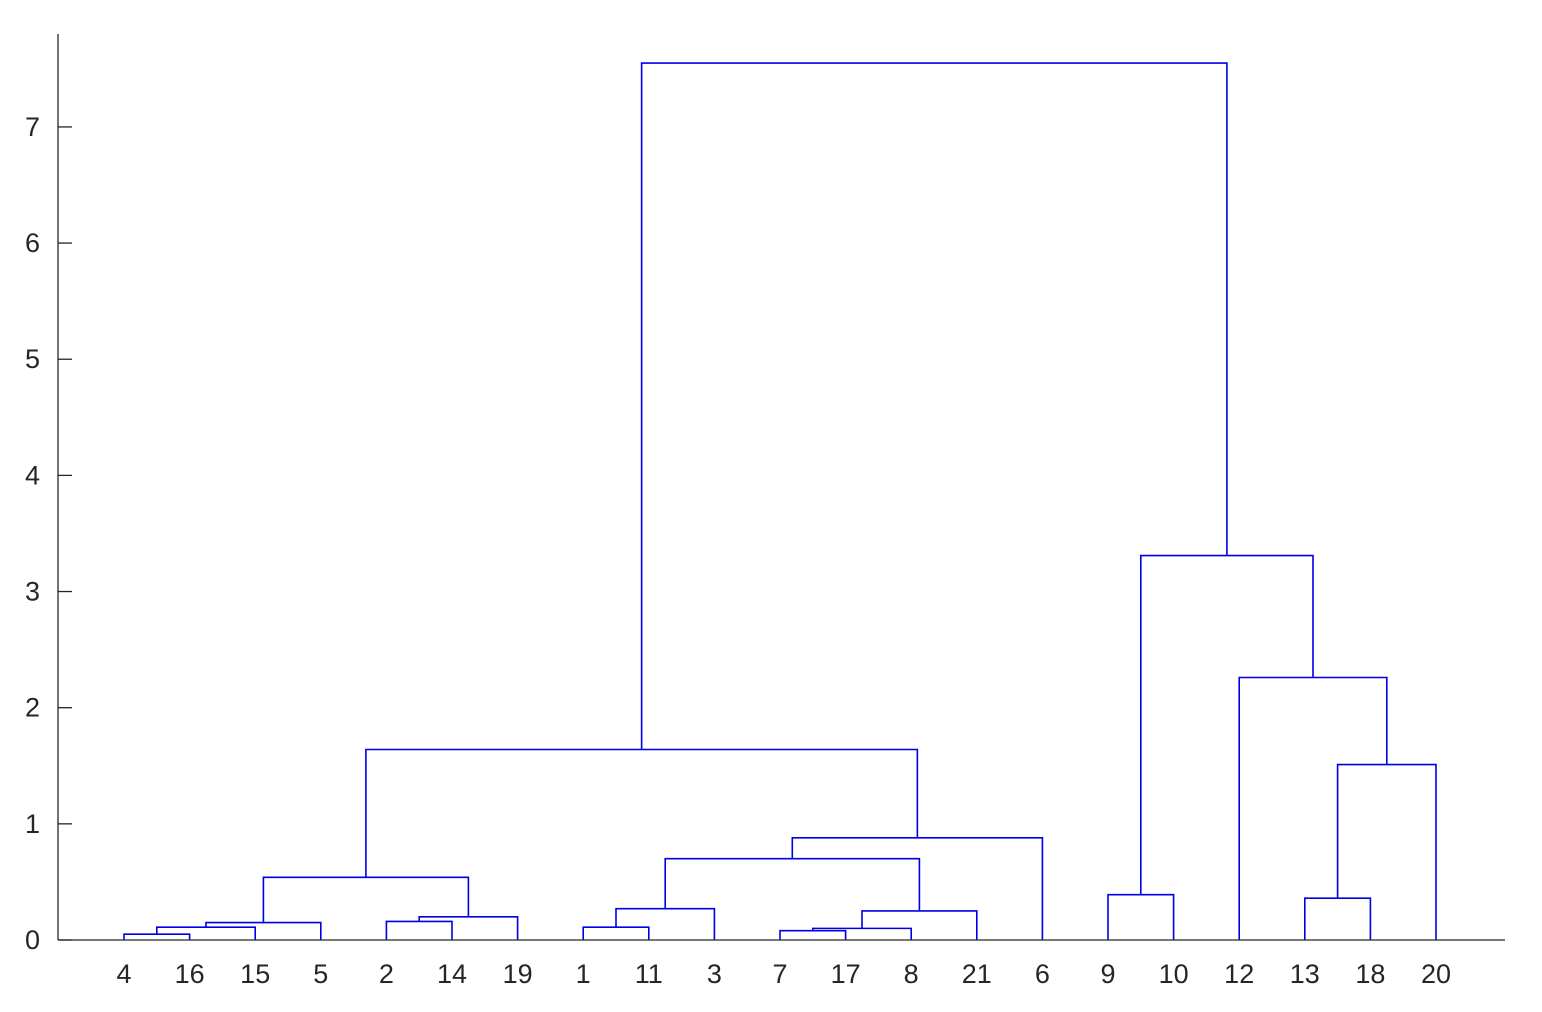 The width and height of the screenshot is (1542, 1012). What do you see at coordinates (32, 708) in the screenshot?
I see `y-tick-label: 2` at bounding box center [32, 708].